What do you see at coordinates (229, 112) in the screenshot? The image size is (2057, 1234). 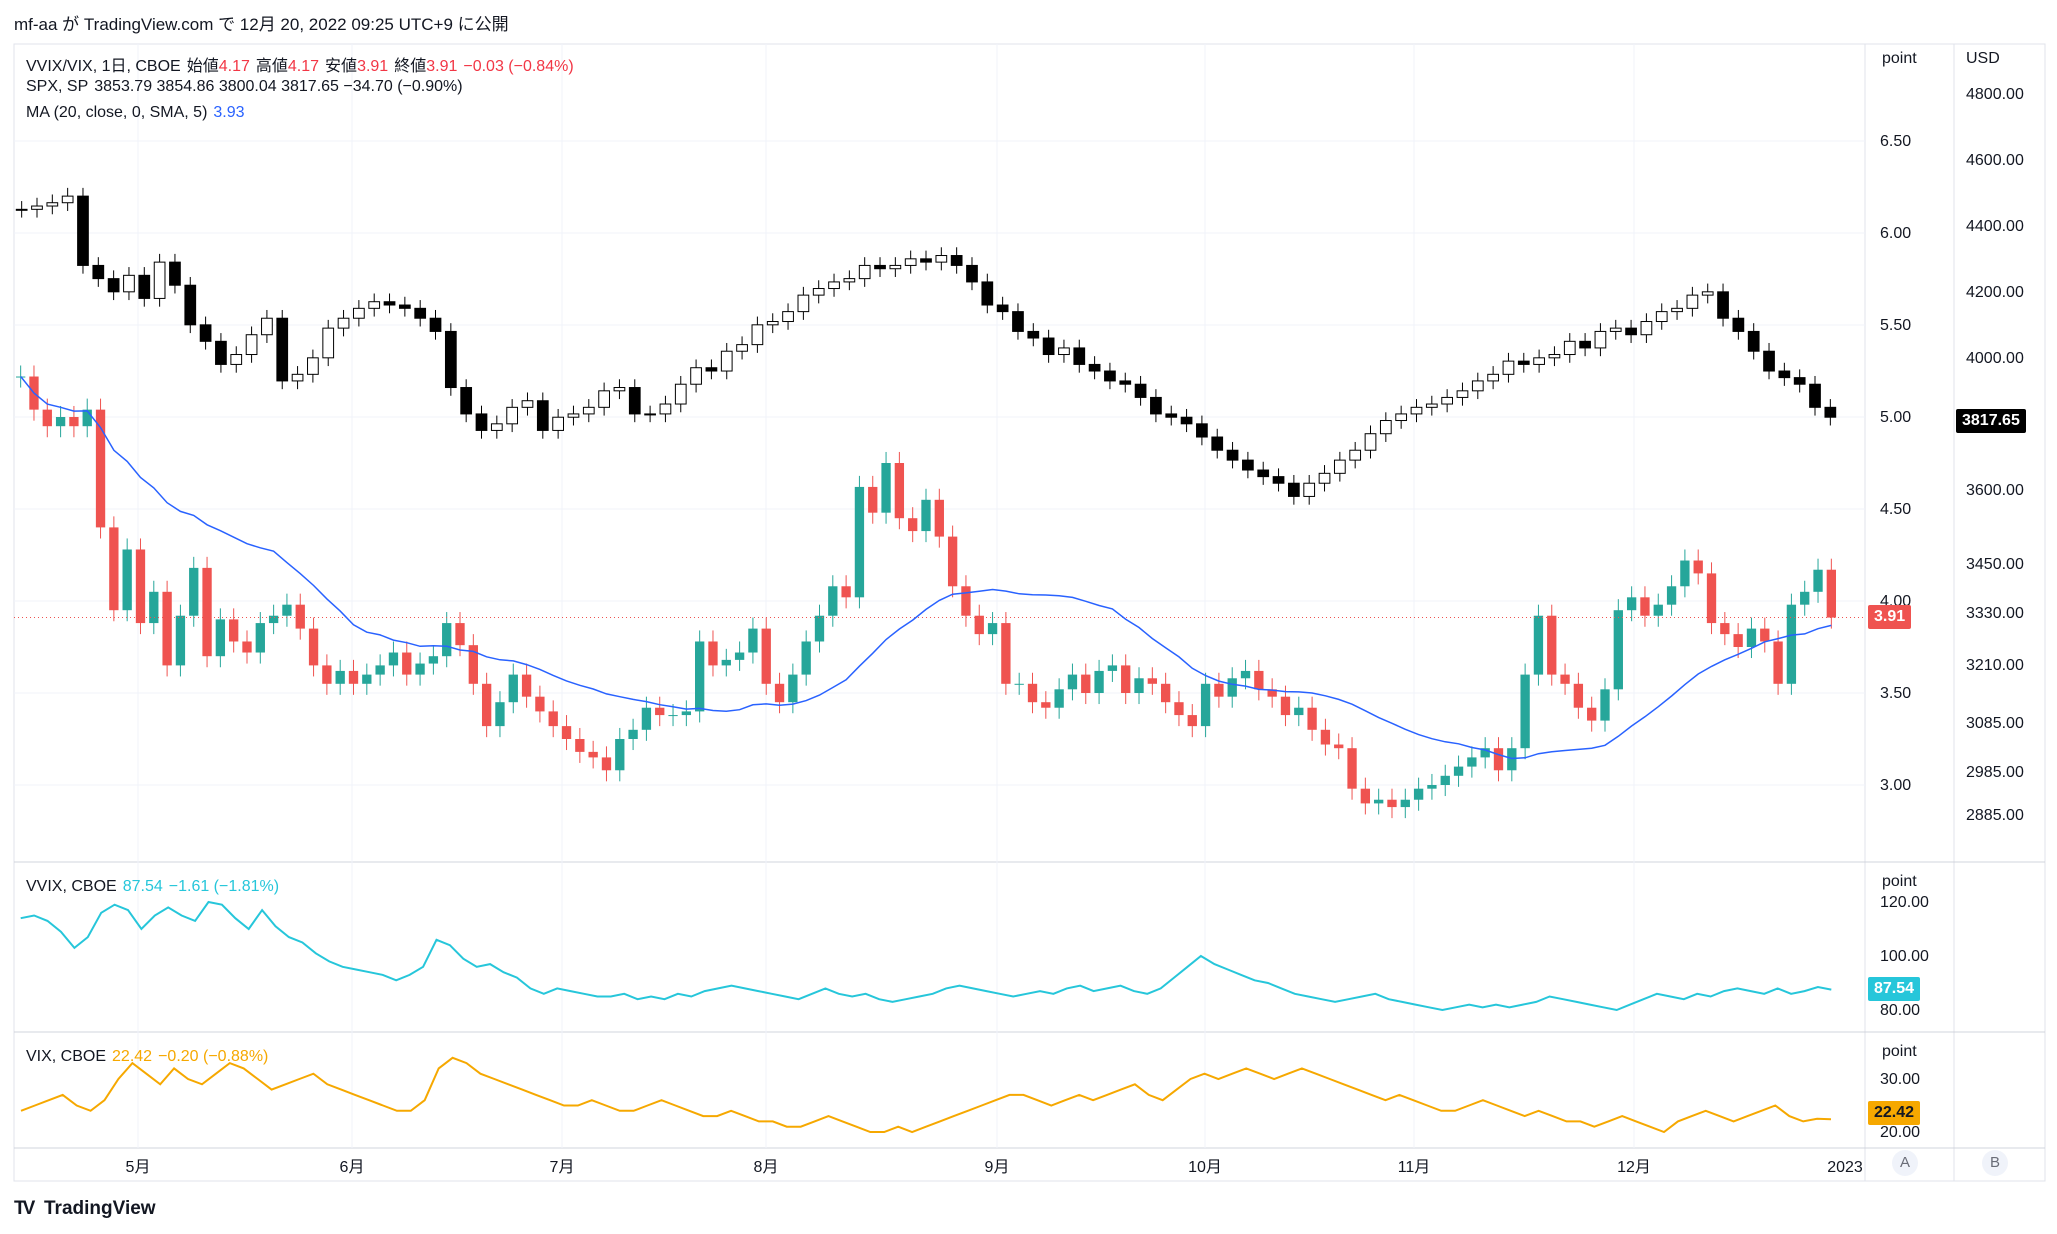 I see `legend-ma-value: 3.93` at bounding box center [229, 112].